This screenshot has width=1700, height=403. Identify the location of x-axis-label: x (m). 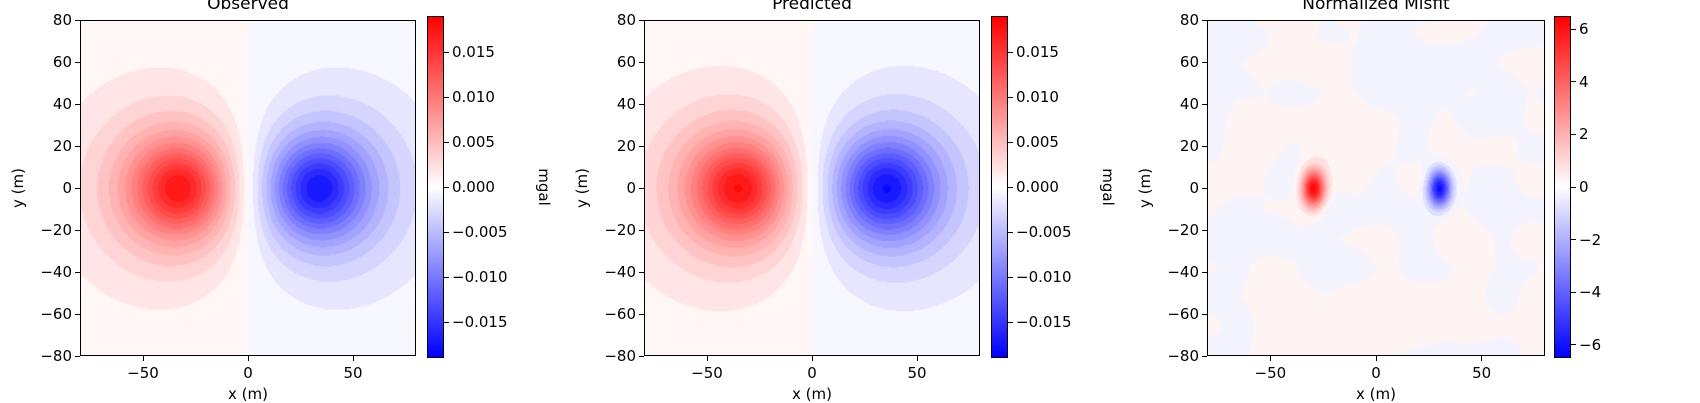
(1376, 394).